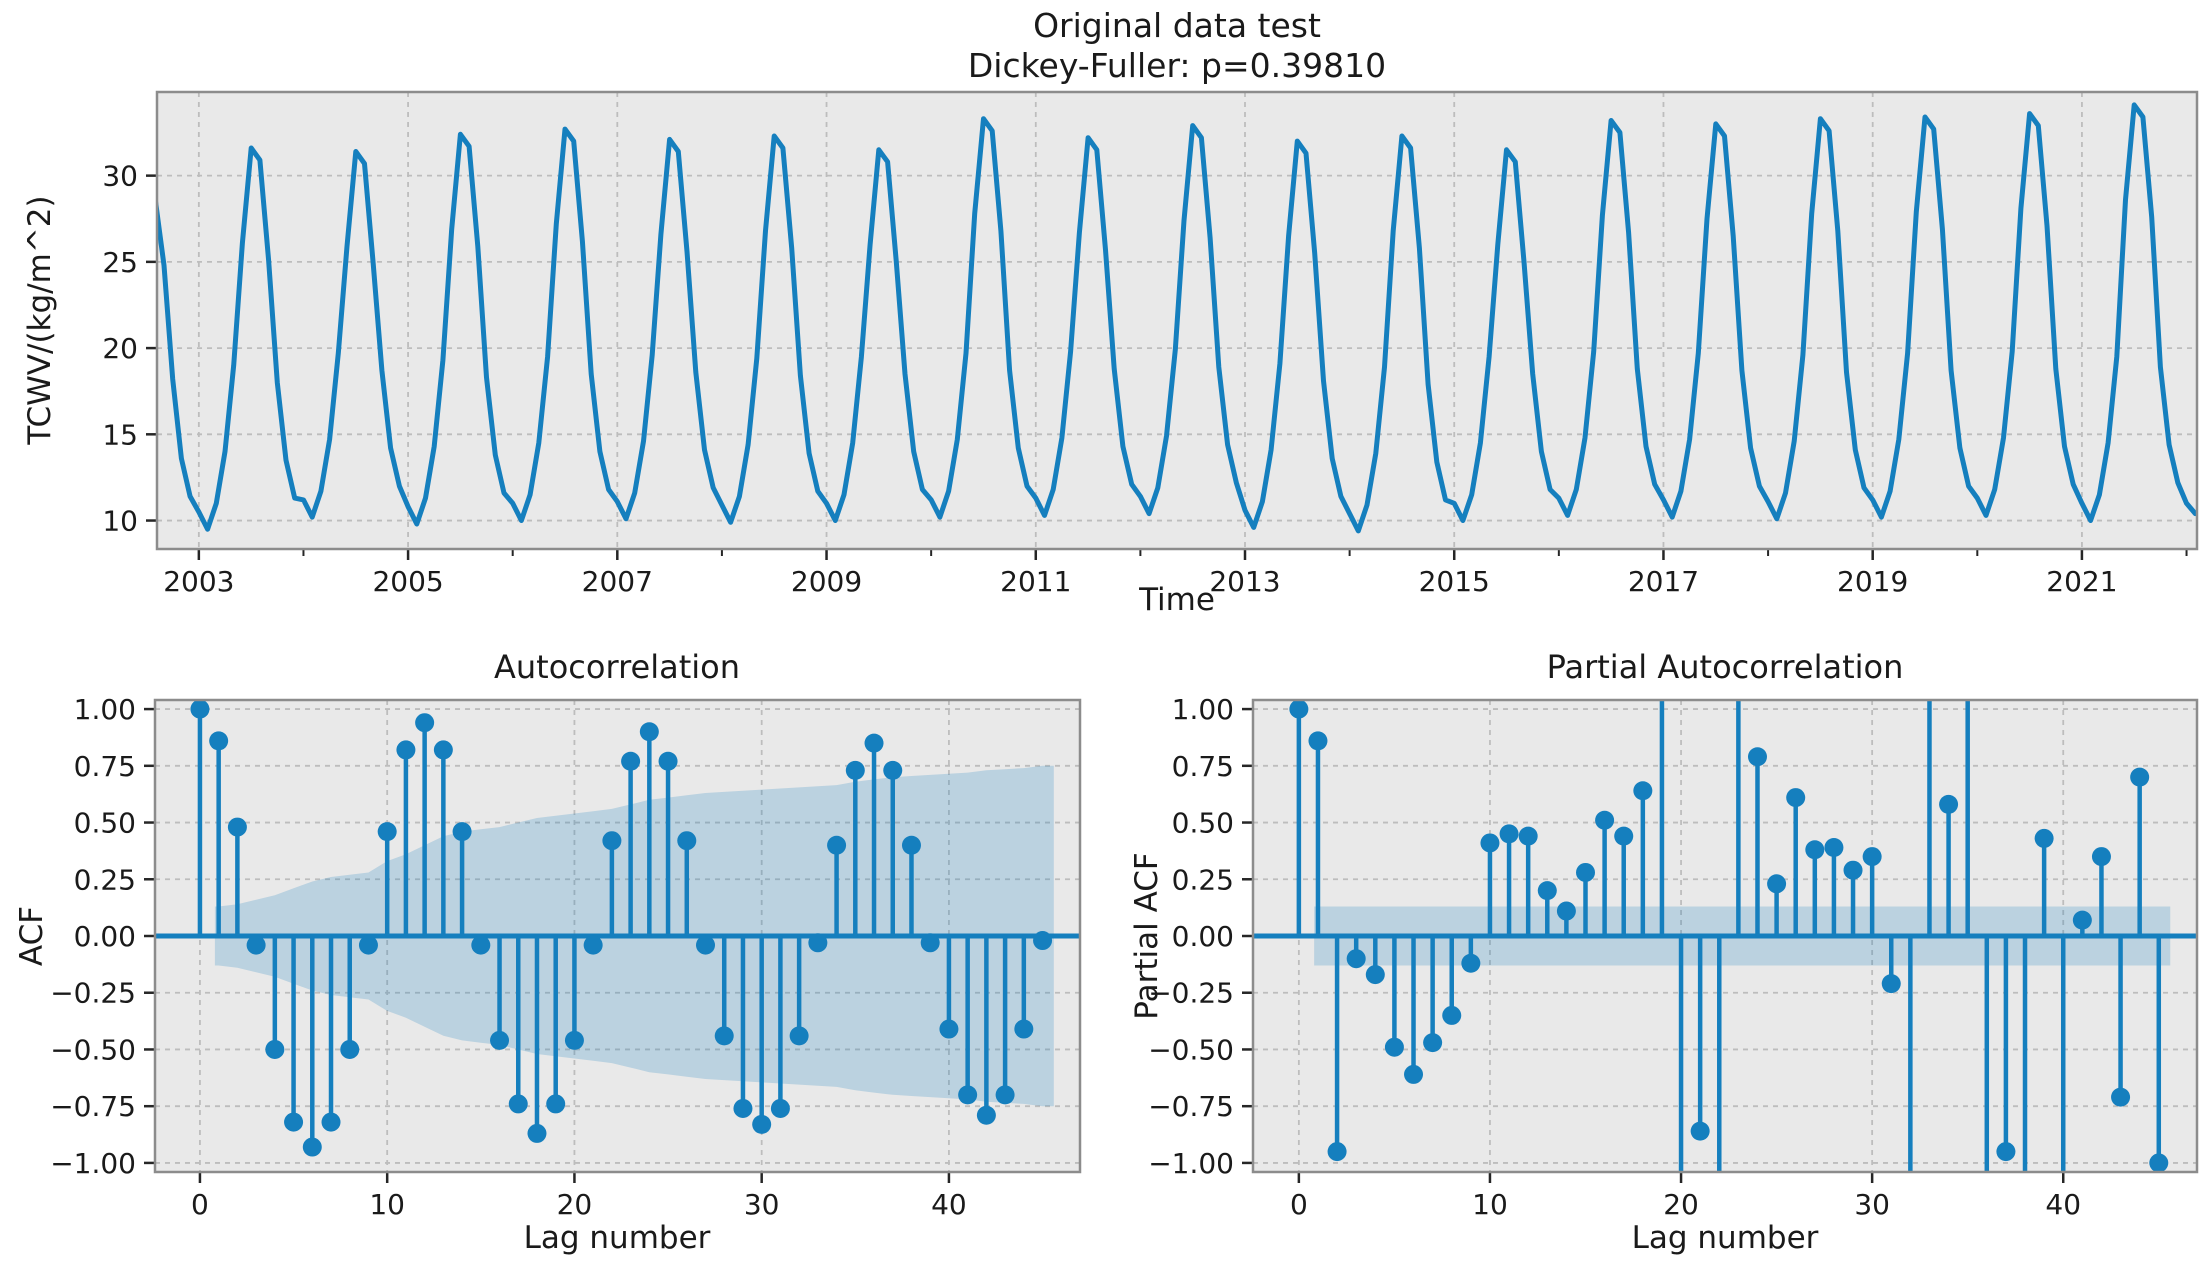  Describe the element at coordinates (120, 434) in the screenshot. I see `svg-text: 15` at that location.